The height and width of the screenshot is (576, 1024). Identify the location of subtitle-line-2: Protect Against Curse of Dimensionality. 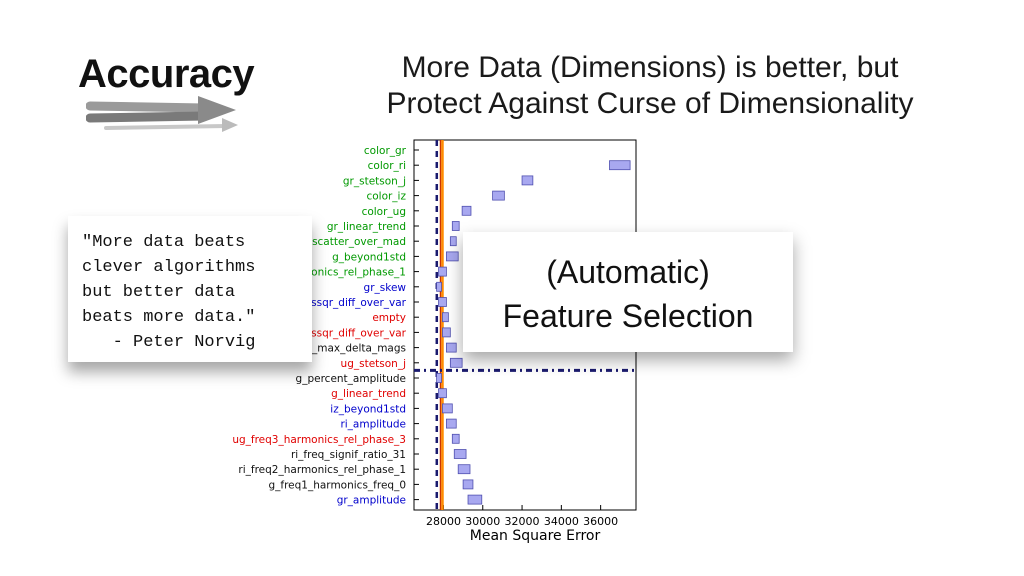
(650, 103).